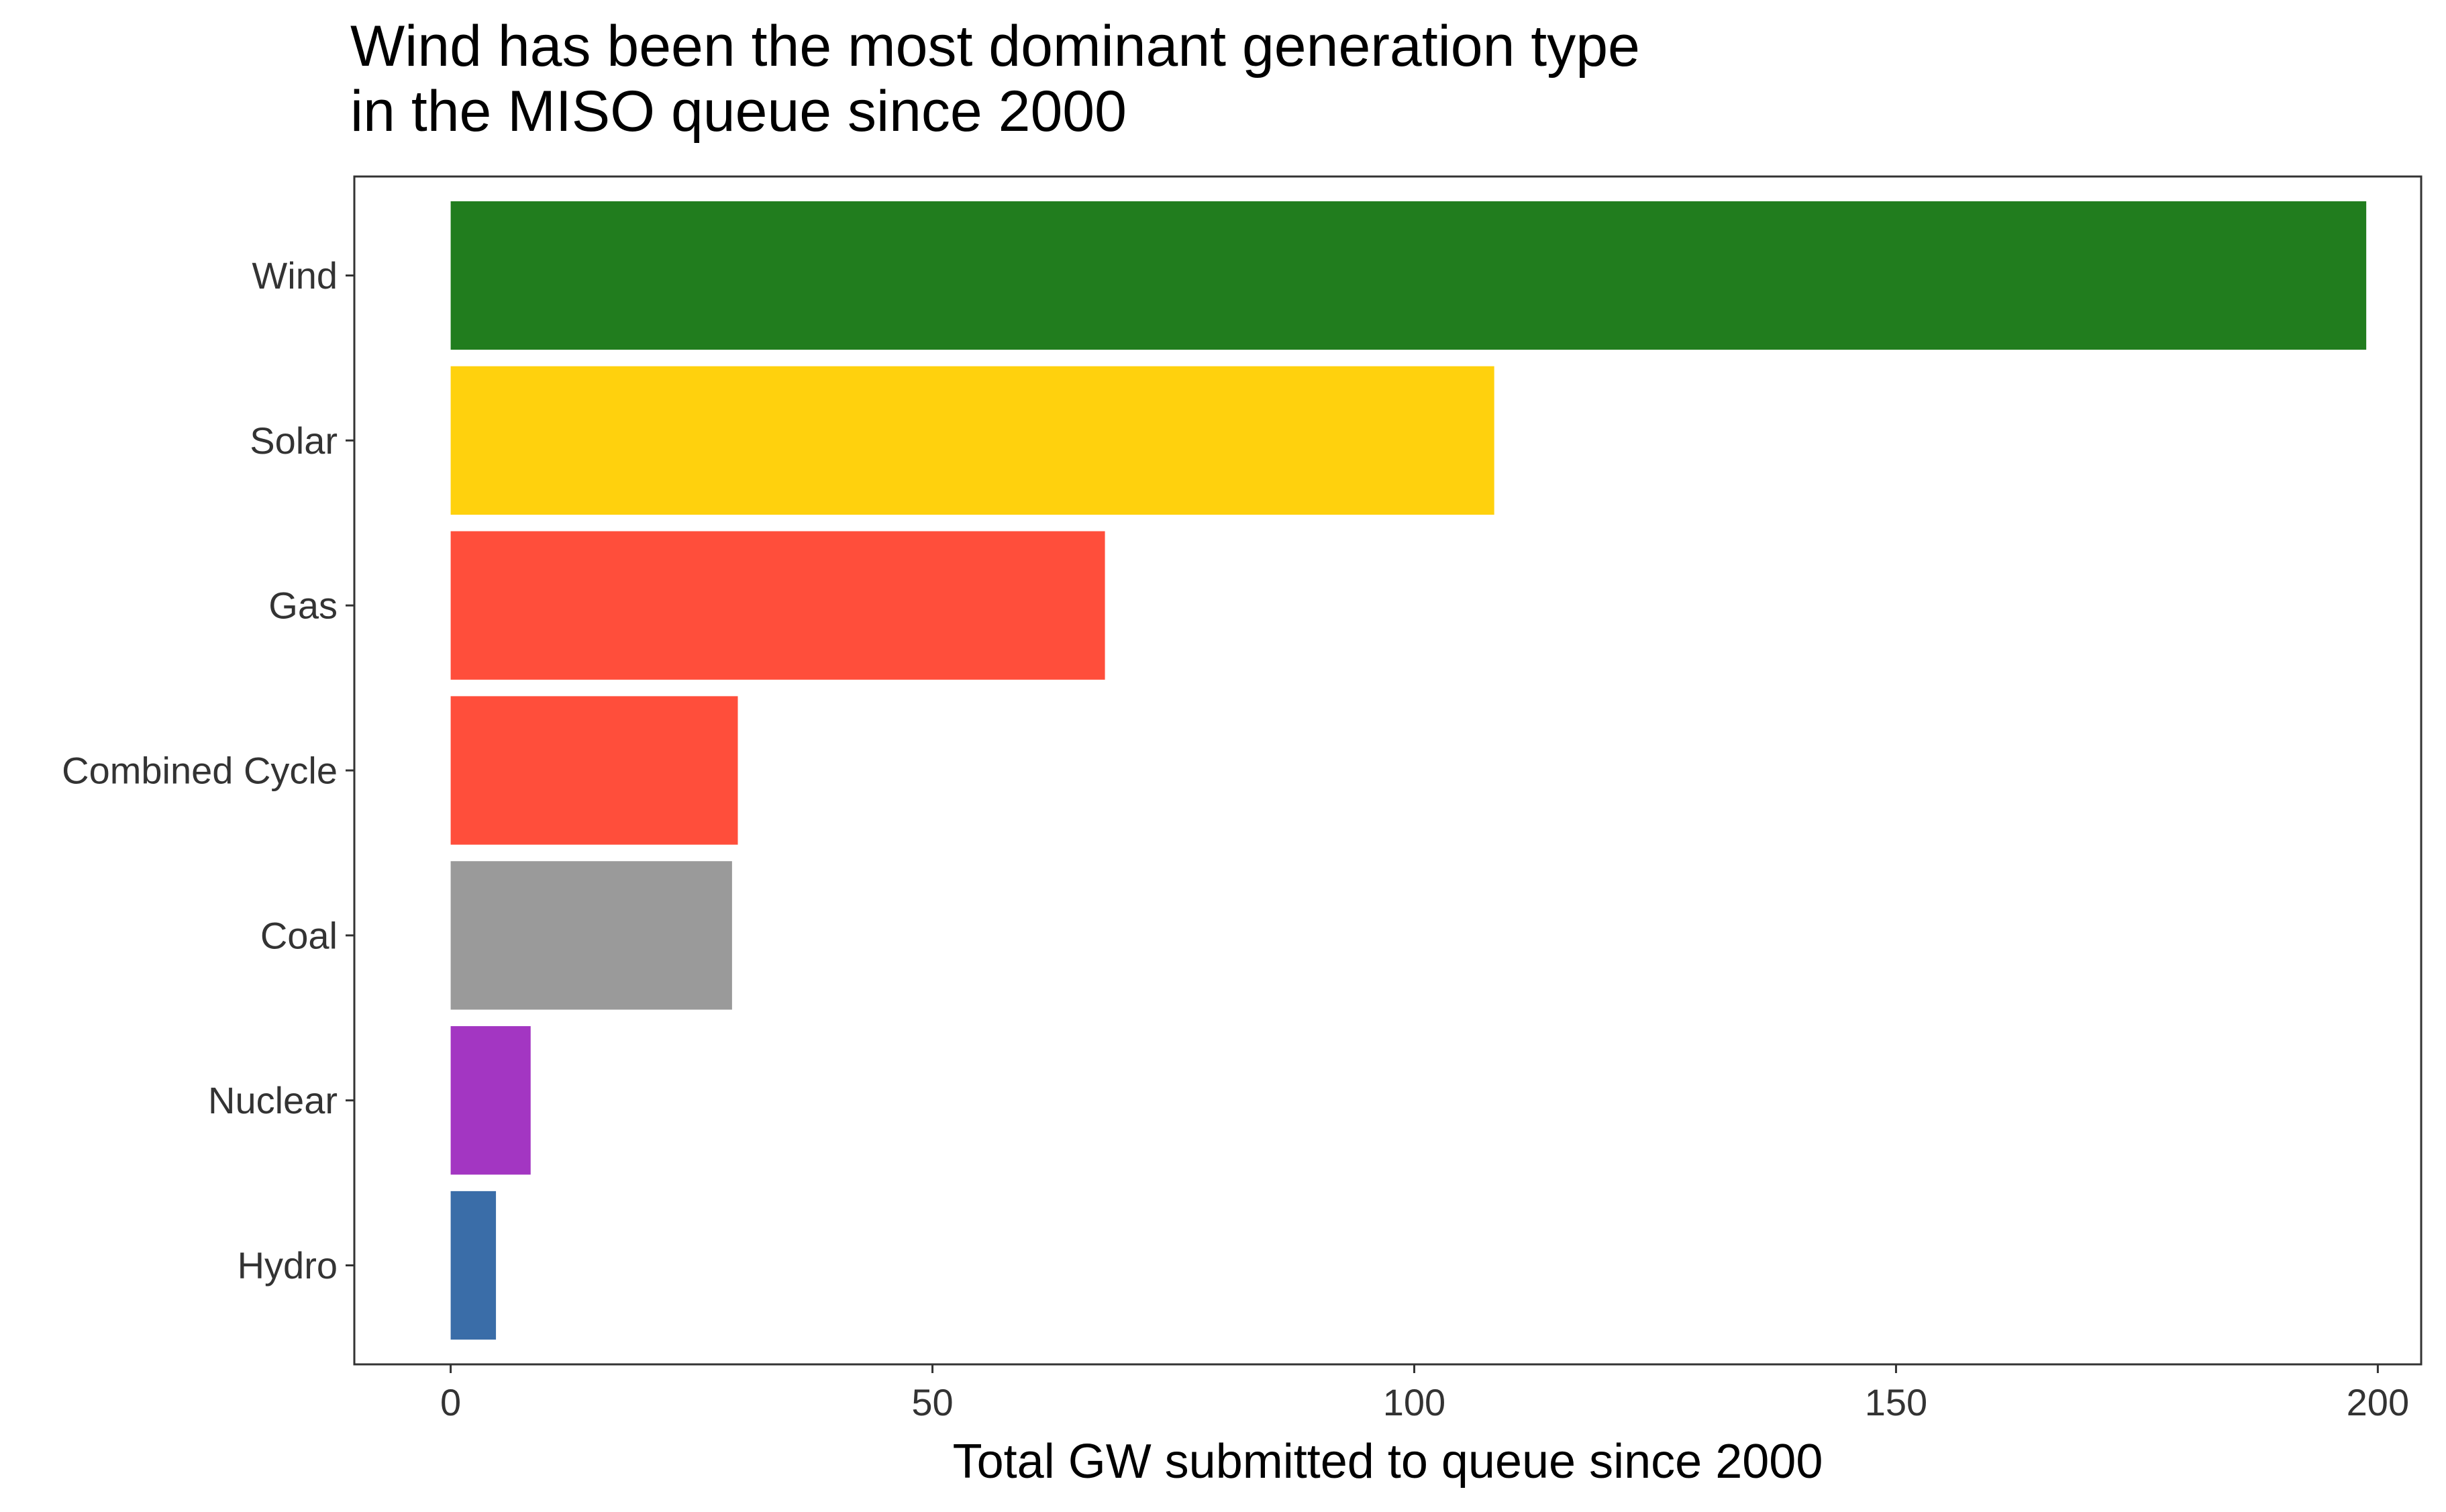 This screenshot has width=2446, height=1512. What do you see at coordinates (932, 1402) in the screenshot?
I see `x-tick-label: 50` at bounding box center [932, 1402].